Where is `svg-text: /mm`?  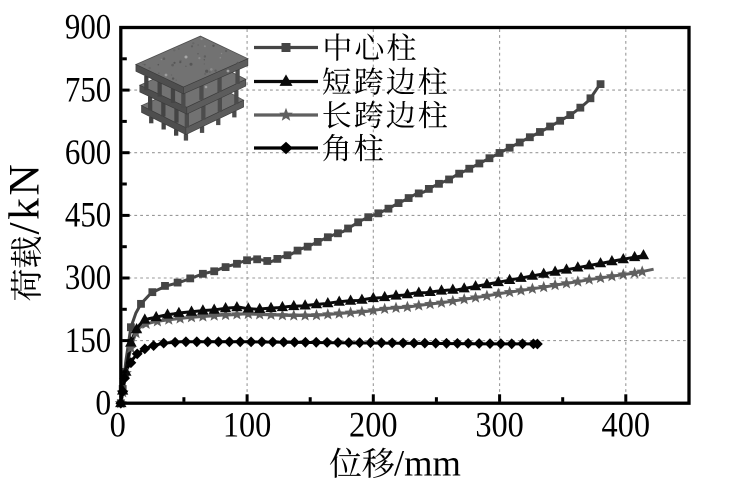 svg-text: /mm is located at coordinates (427, 462).